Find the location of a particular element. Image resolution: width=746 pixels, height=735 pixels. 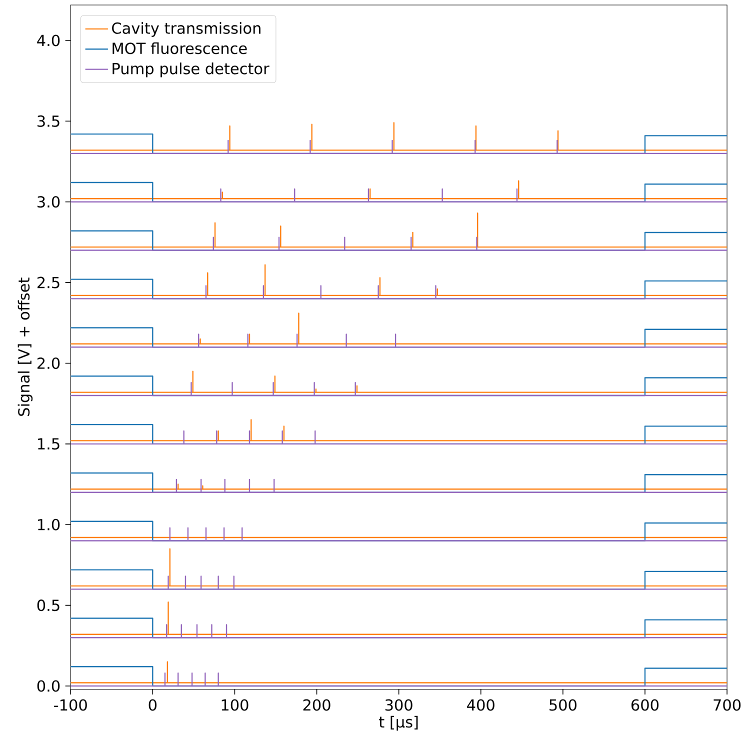

legend-label: MOT fluorescence is located at coordinates (179, 48).